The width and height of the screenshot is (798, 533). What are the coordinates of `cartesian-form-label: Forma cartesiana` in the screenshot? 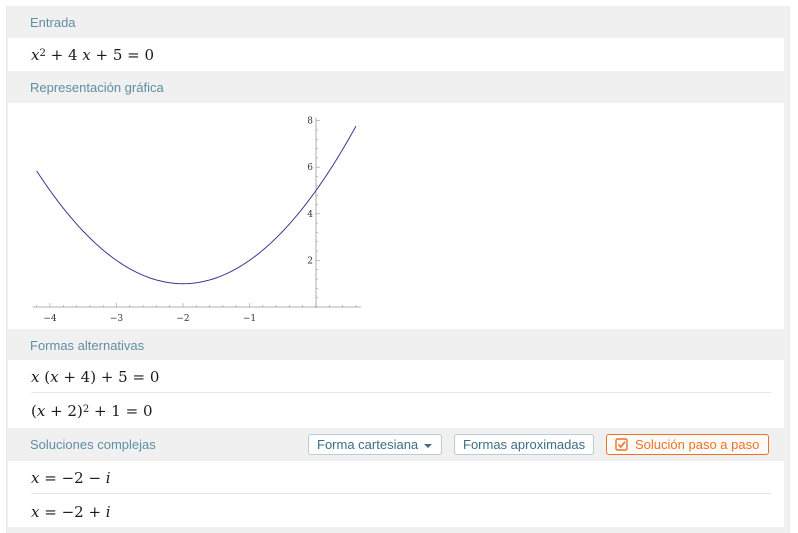 It's located at (368, 444).